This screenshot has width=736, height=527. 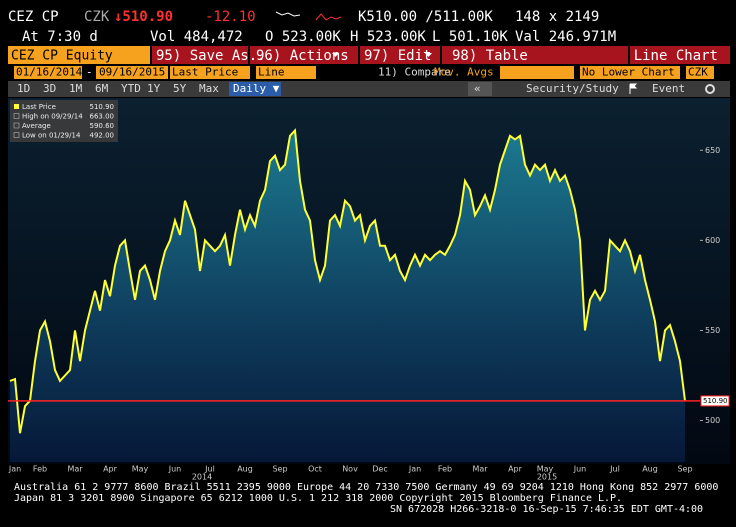 What do you see at coordinates (614, 469) in the screenshot?
I see `x-tick-label: Jul` at bounding box center [614, 469].